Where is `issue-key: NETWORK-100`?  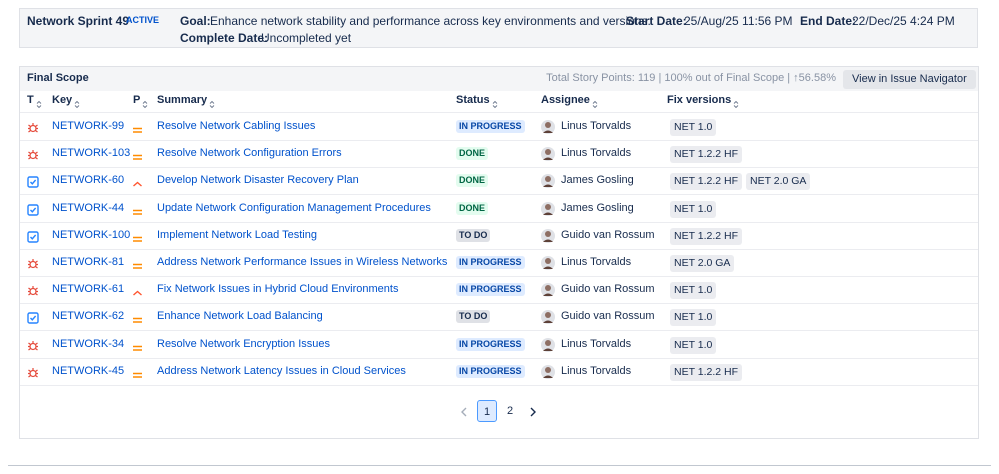 issue-key: NETWORK-100 is located at coordinates (91, 234).